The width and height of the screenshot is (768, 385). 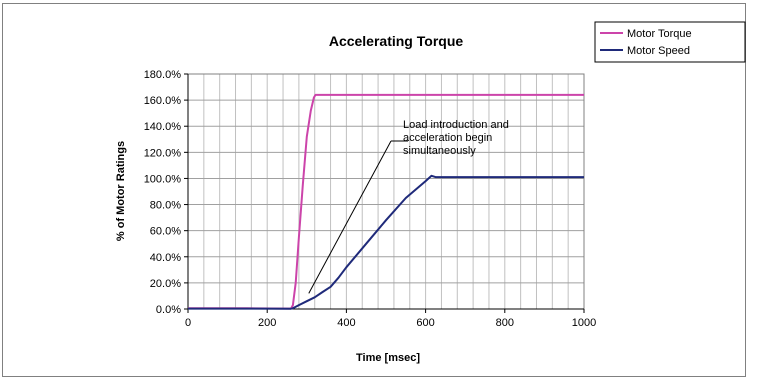 I want to click on annotation-text-line: Load introduction and, so click(x=456, y=125).